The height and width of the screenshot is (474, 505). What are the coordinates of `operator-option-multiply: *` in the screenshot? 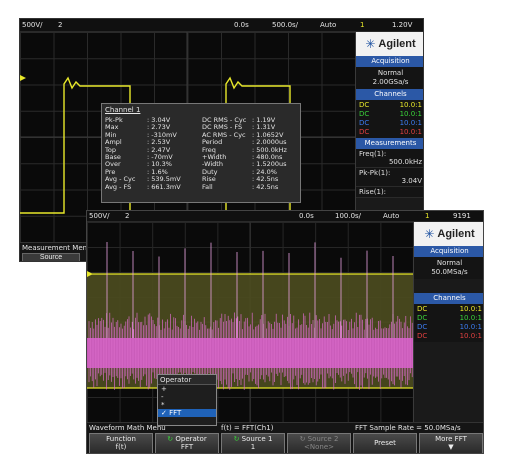 It's located at (163, 405).